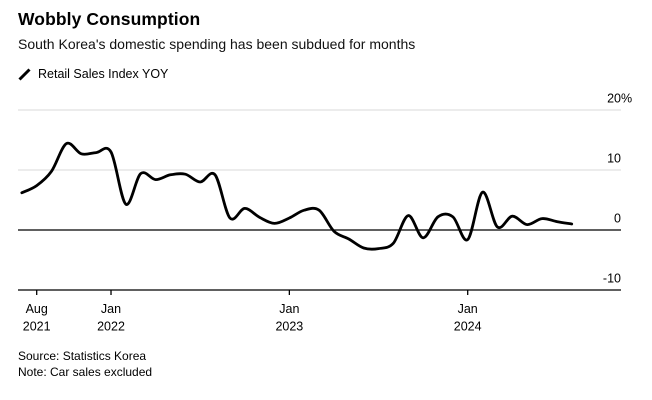 Image resolution: width=652 pixels, height=400 pixels. I want to click on y-tick-label: -10, so click(612, 279).